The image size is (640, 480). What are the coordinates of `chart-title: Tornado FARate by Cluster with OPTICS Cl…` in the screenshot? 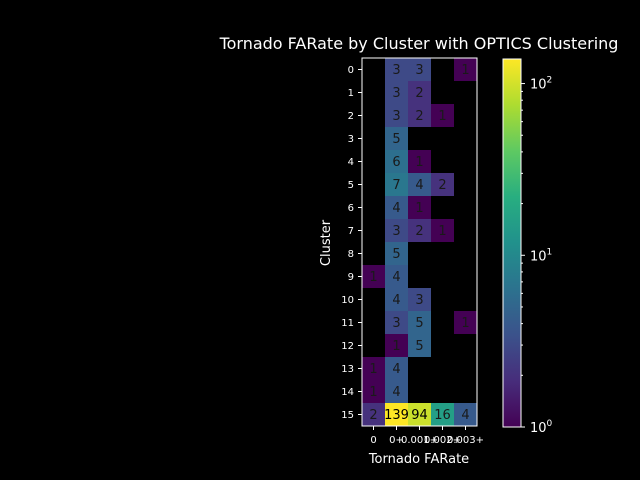 It's located at (419, 43).